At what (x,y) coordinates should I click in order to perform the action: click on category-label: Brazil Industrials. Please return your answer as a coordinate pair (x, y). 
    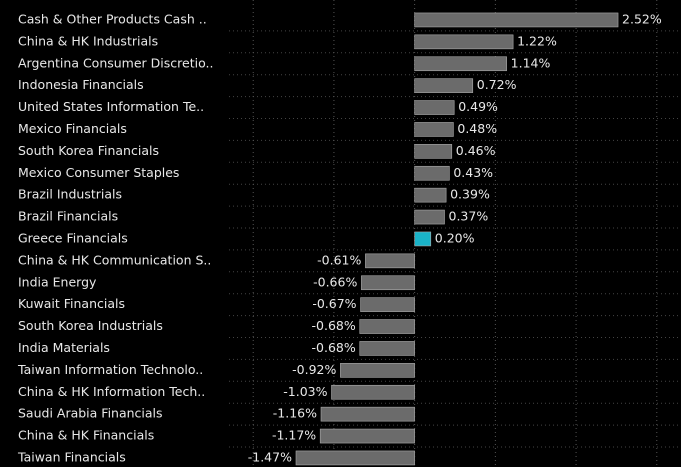
    Looking at the image, I should click on (70, 194).